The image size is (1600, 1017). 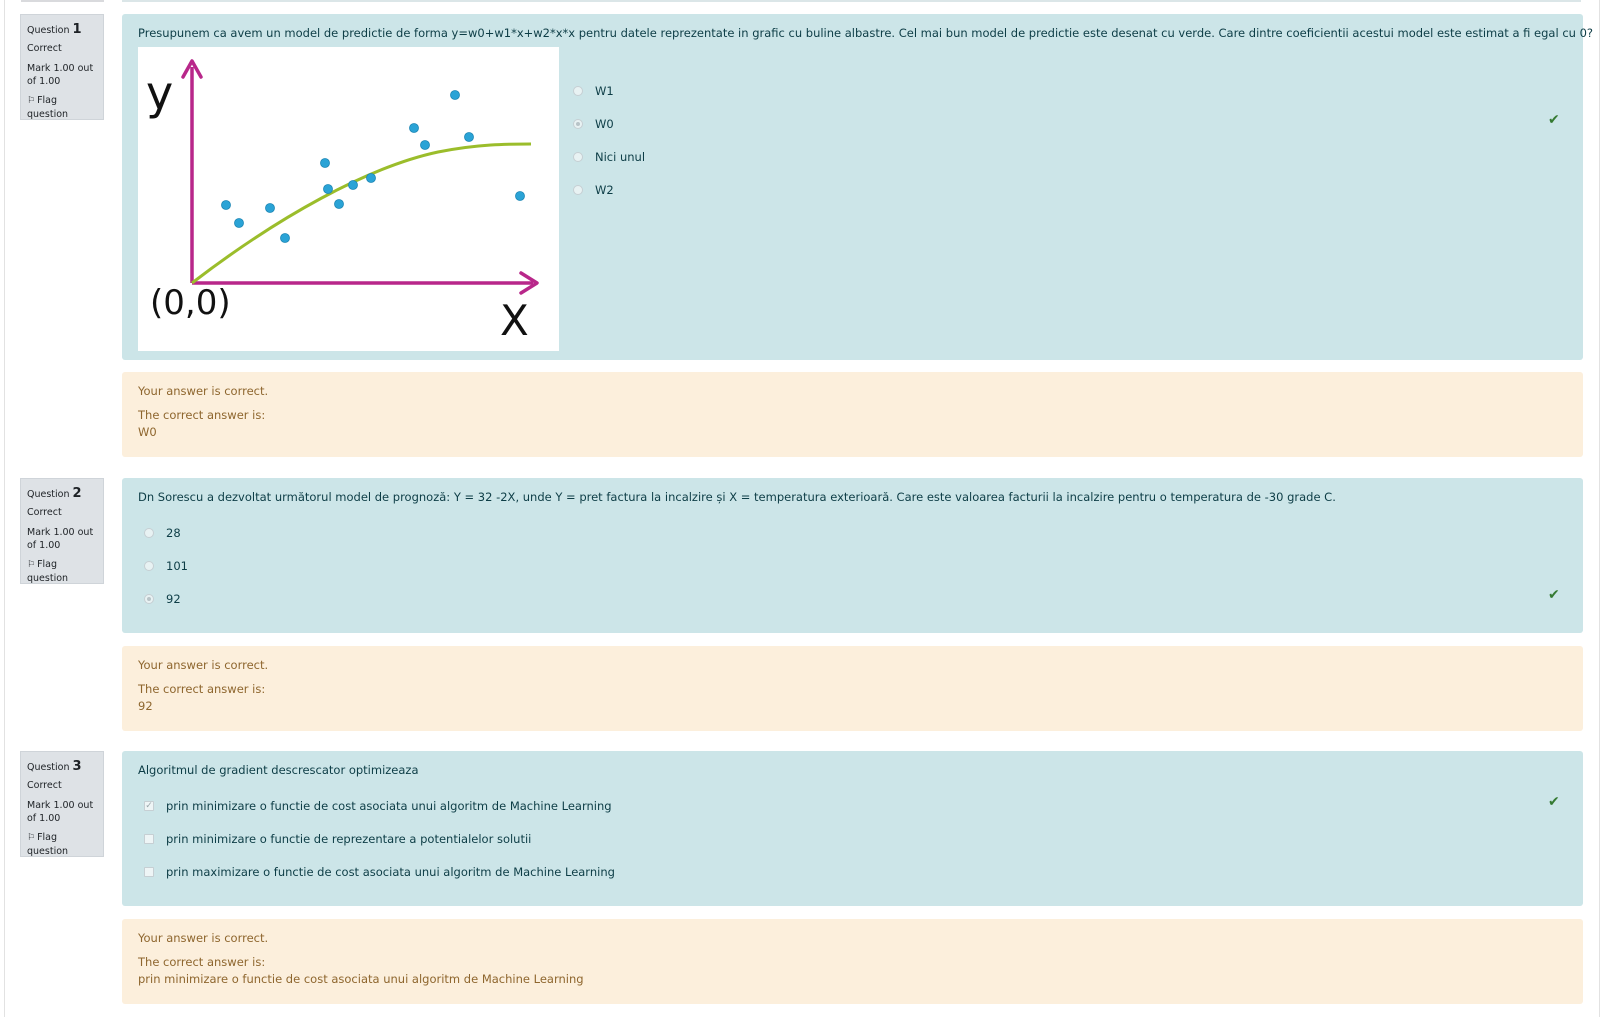 I want to click on question-number: Question 1, so click(x=62, y=30).